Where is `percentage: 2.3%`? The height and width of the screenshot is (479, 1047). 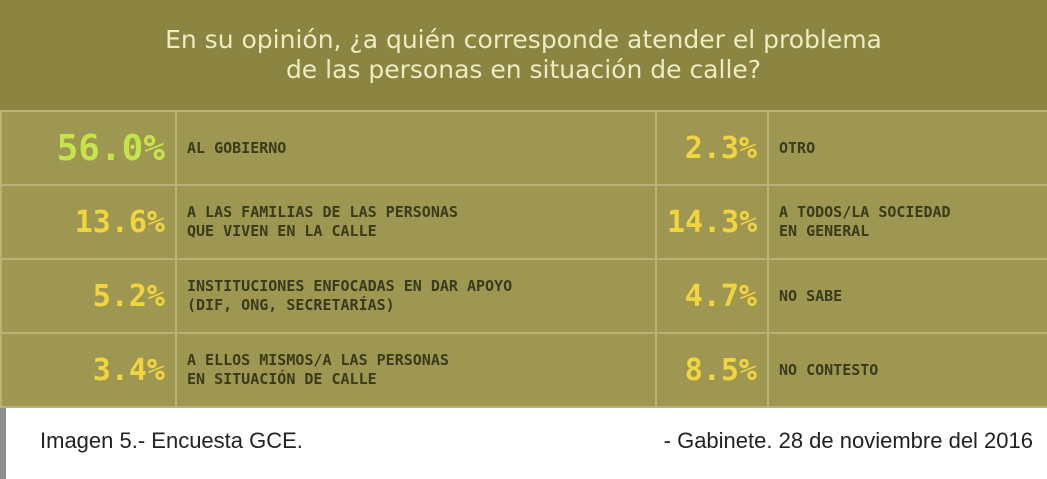 percentage: 2.3% is located at coordinates (712, 148).